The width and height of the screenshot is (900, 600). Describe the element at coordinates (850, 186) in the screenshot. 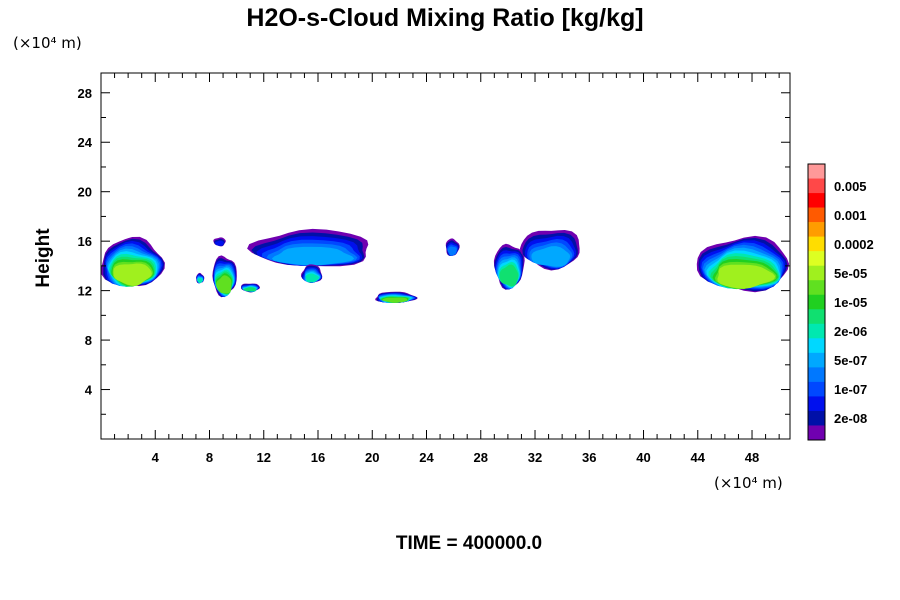

I see `colorbar-label: 0.005` at that location.